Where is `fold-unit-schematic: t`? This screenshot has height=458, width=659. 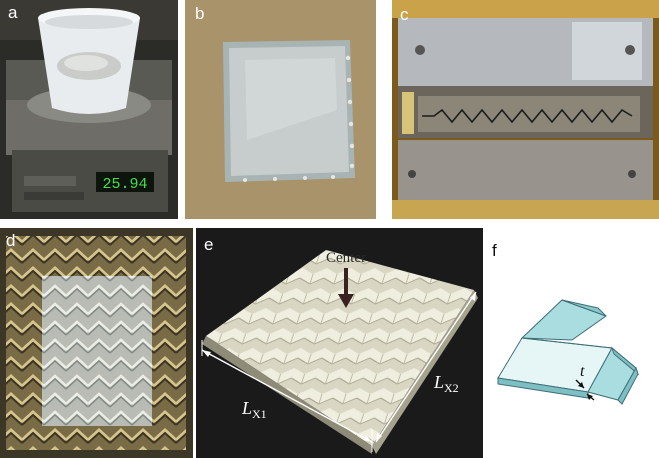 fold-unit-schematic: t is located at coordinates (568, 352).